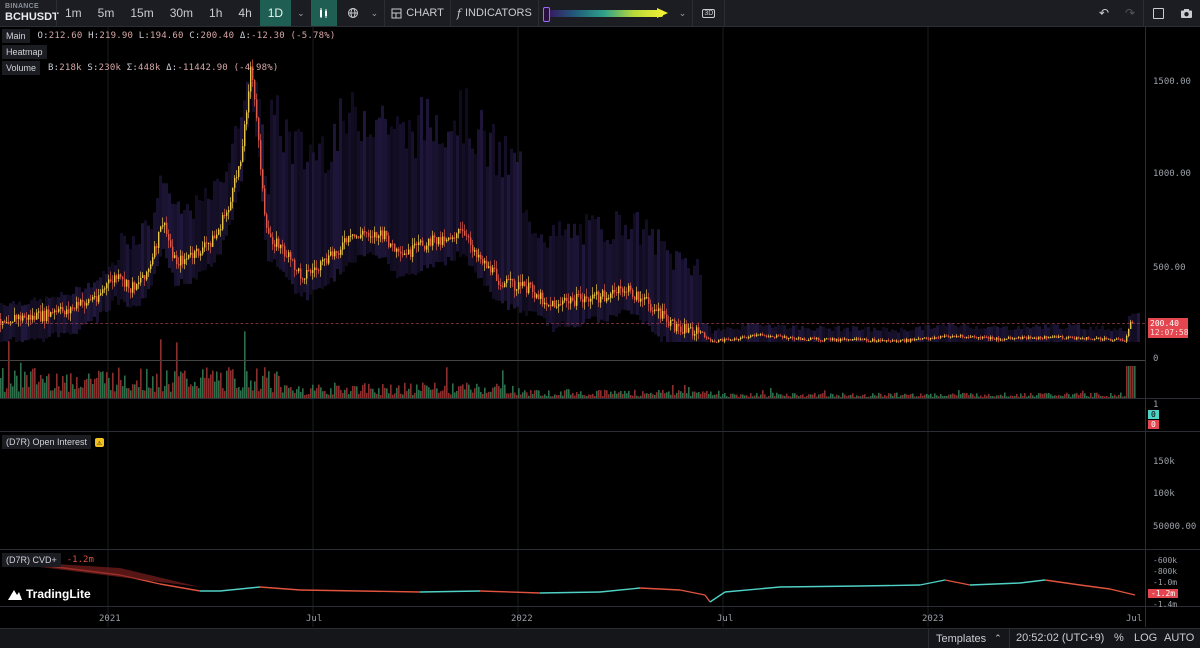  I want to click on price-label-1000: 1000.00, so click(1172, 174).